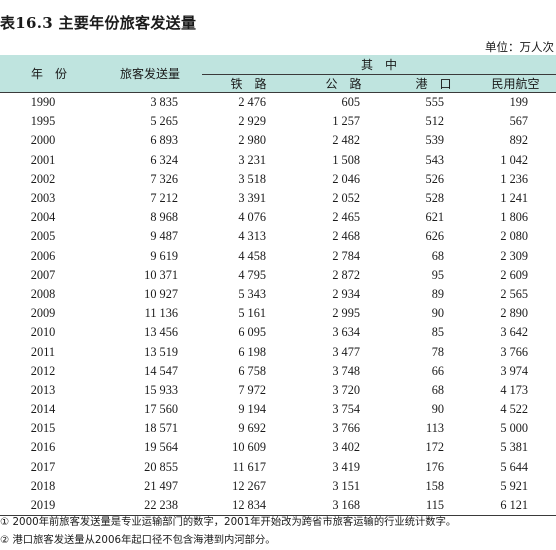  What do you see at coordinates (514, 236) in the screenshot?
I see `cell-air: 2 080` at bounding box center [514, 236].